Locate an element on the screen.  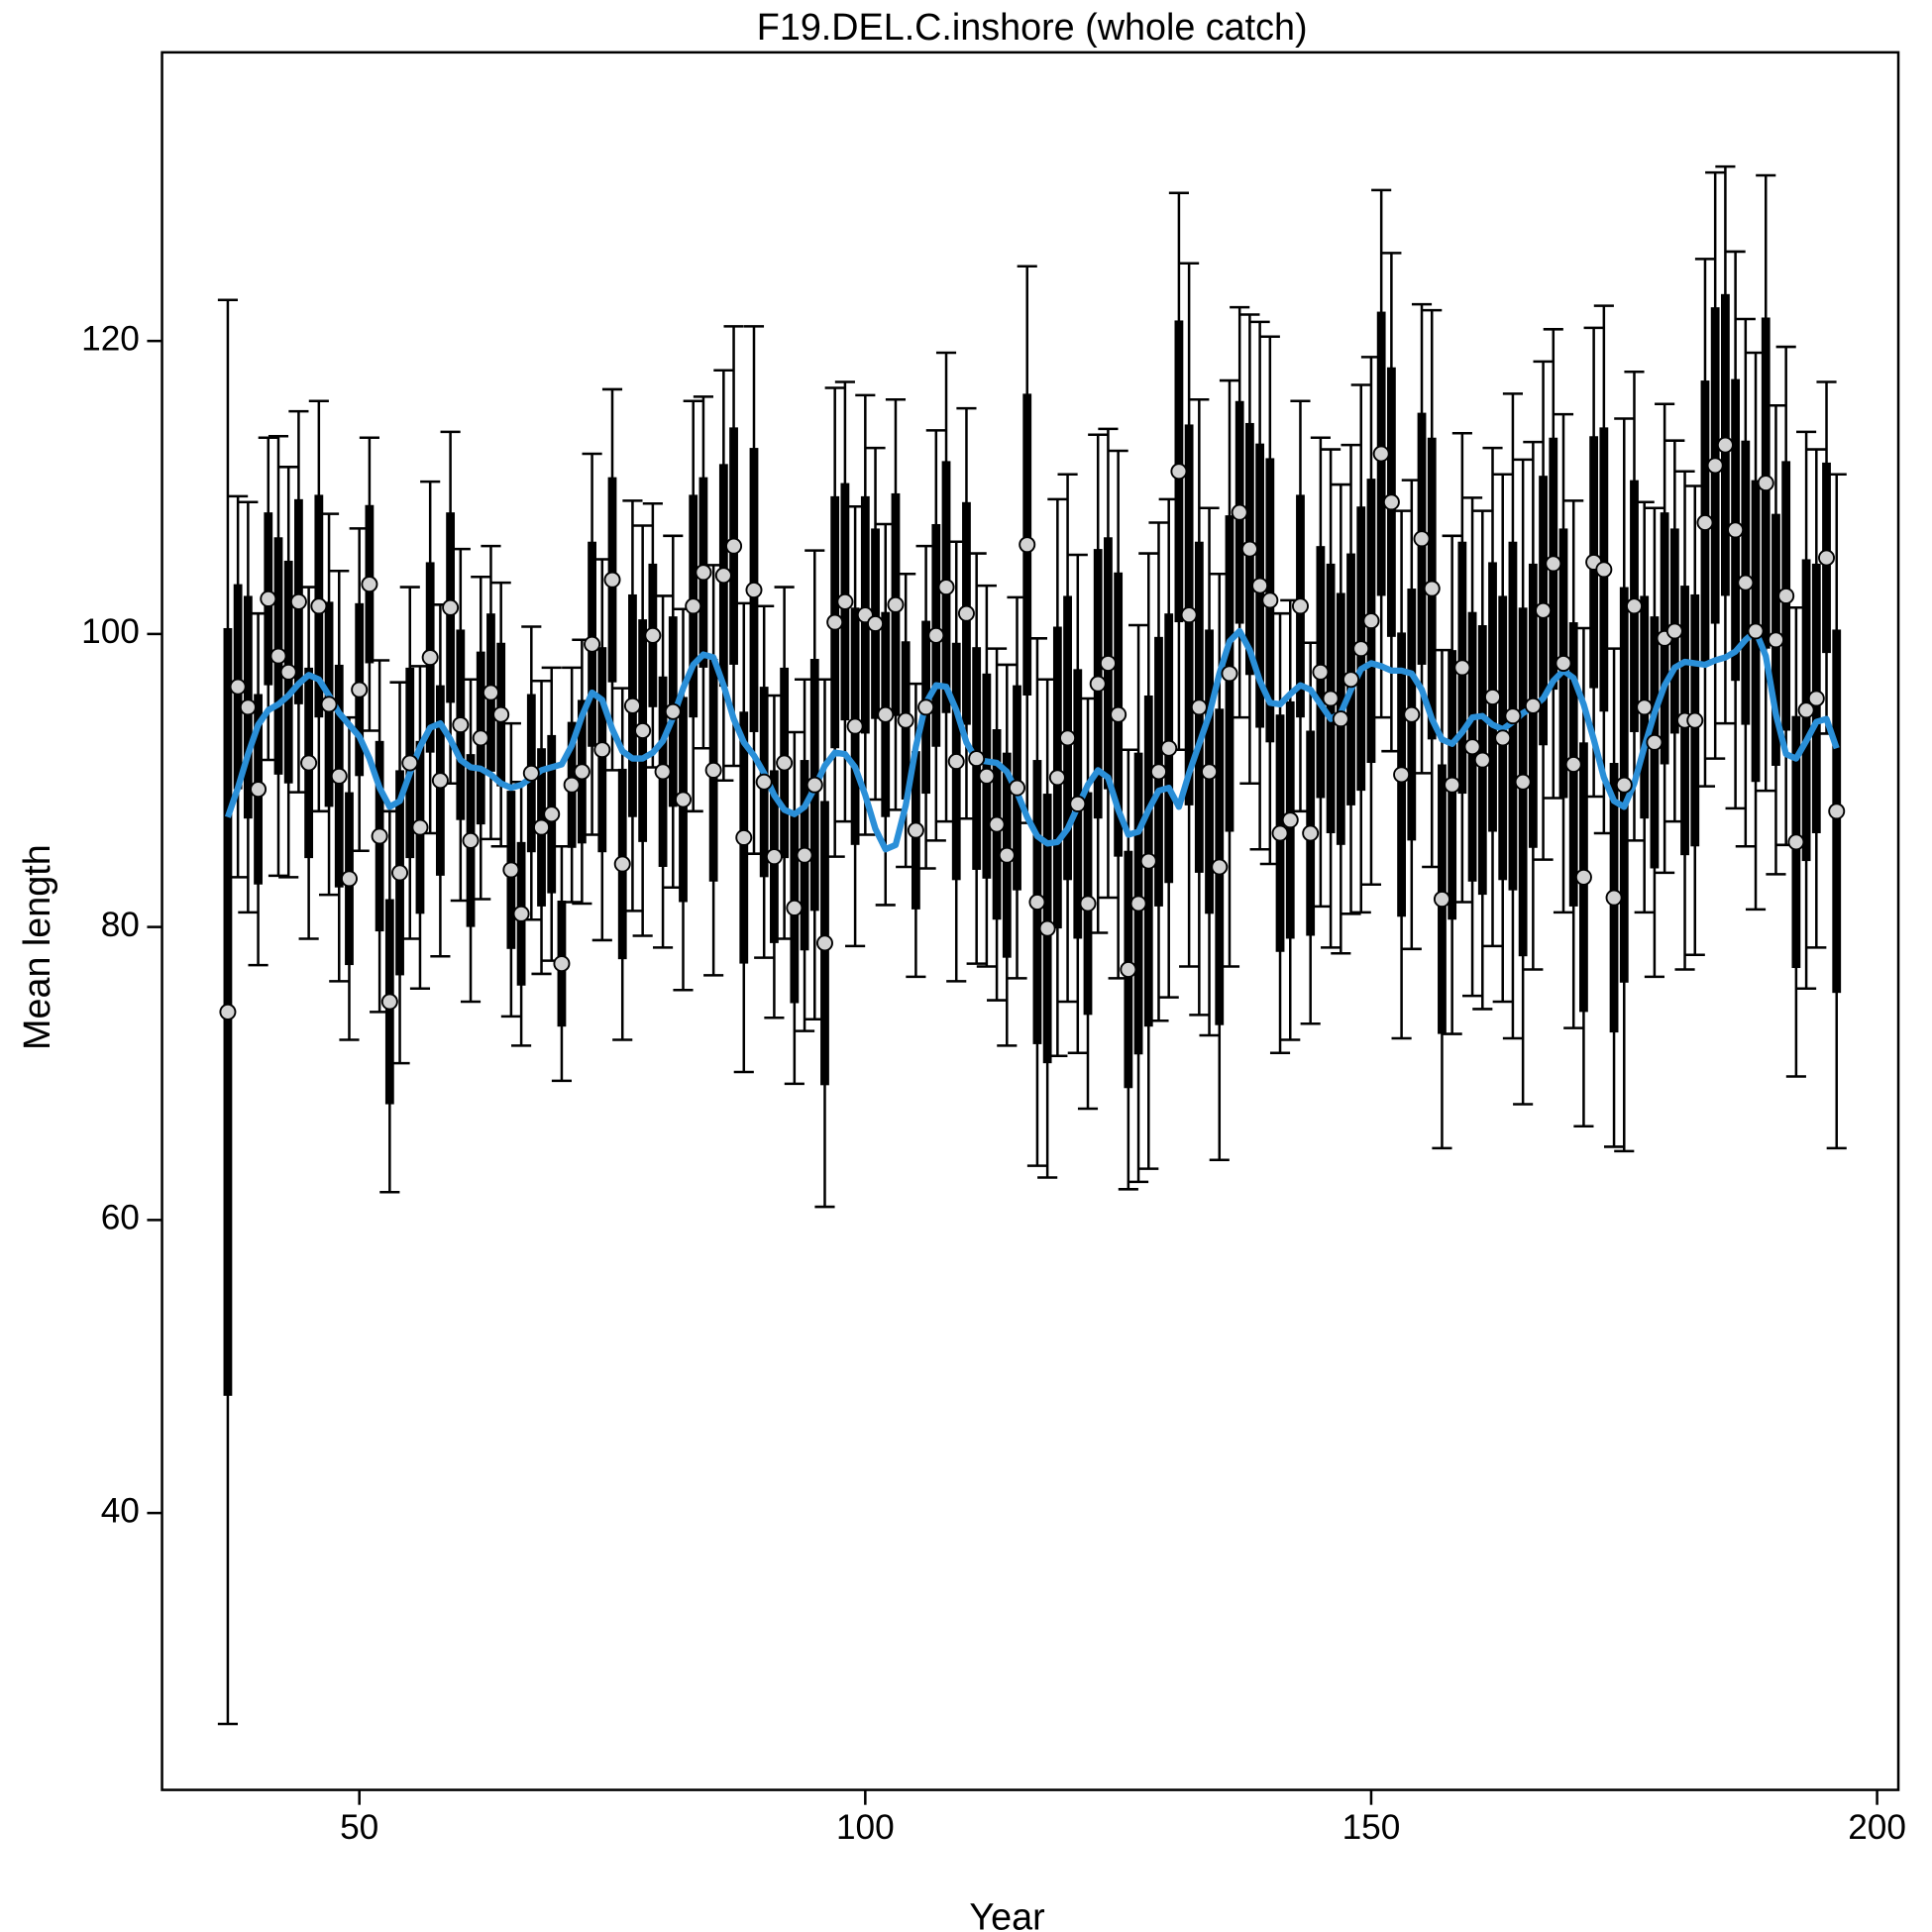
x-axis-label: Year is located at coordinates (1006, 1913).